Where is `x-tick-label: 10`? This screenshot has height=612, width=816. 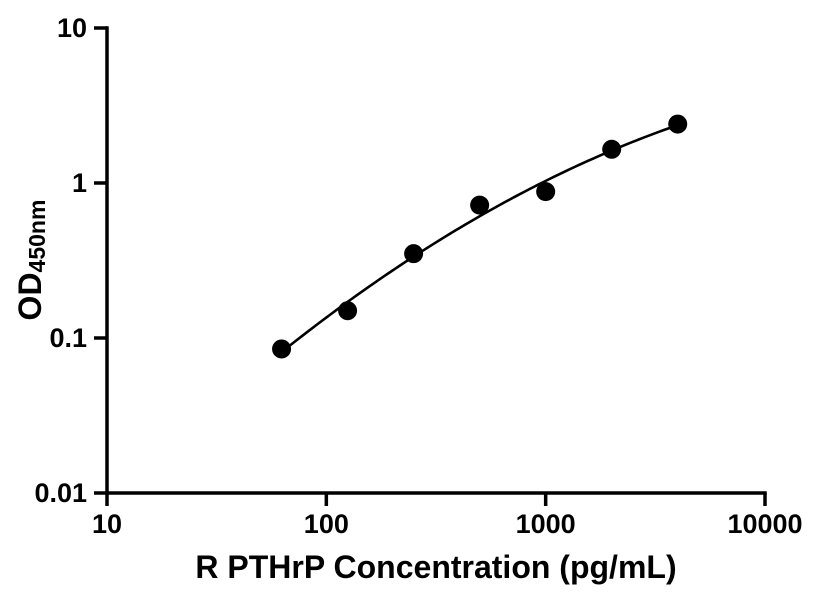 x-tick-label: 10 is located at coordinates (107, 524).